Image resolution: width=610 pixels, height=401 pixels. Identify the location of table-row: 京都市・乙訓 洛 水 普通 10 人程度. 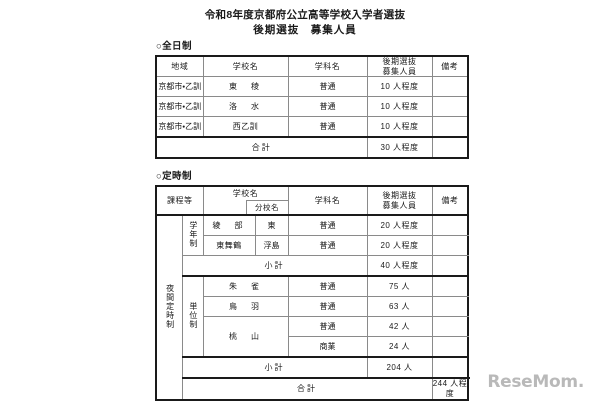
(312, 106).